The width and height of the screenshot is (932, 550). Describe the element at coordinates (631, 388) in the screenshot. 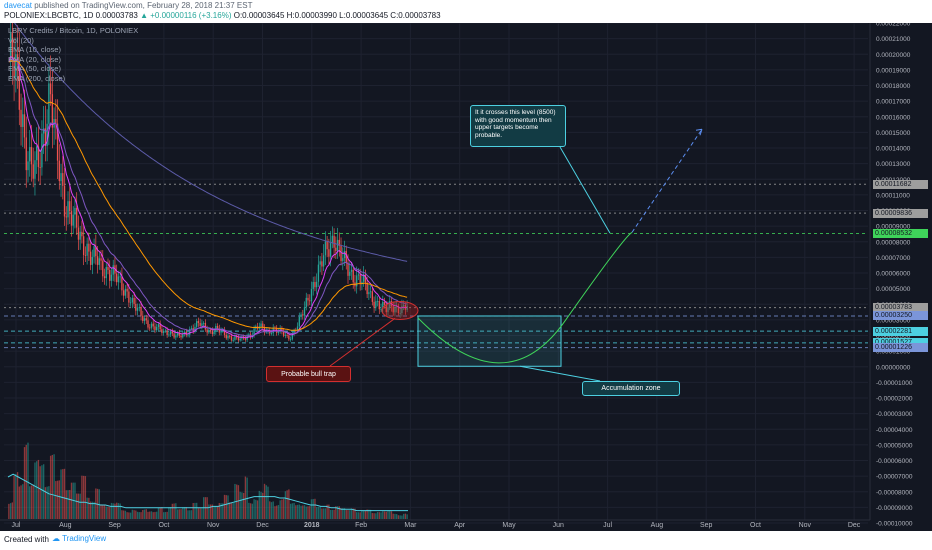

I see `accumulation-label: Accumulation zone` at that location.